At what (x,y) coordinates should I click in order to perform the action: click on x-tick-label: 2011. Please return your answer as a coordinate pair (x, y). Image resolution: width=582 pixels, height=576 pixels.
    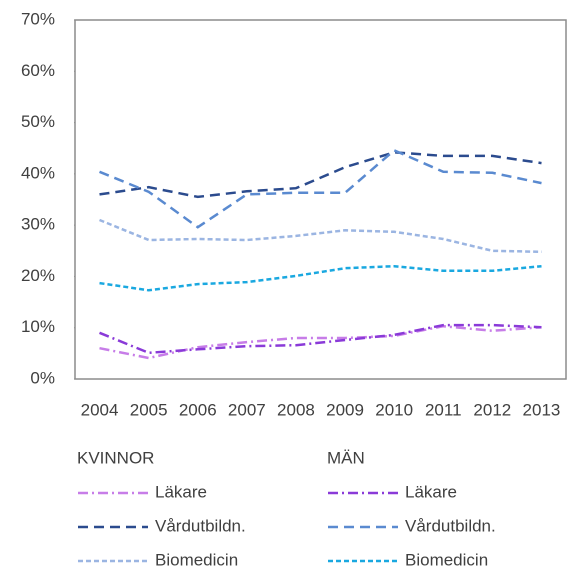
    Looking at the image, I should click on (443, 409).